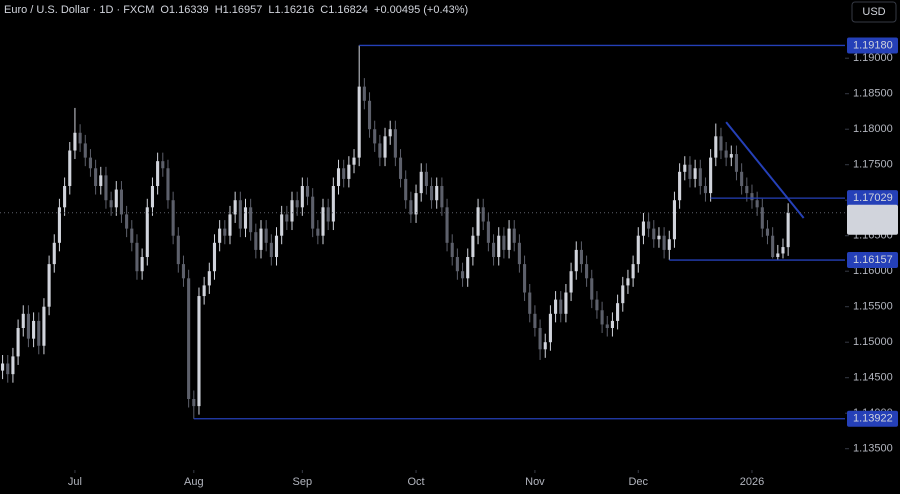  I want to click on y-tick-label: 1.15500, so click(873, 307).